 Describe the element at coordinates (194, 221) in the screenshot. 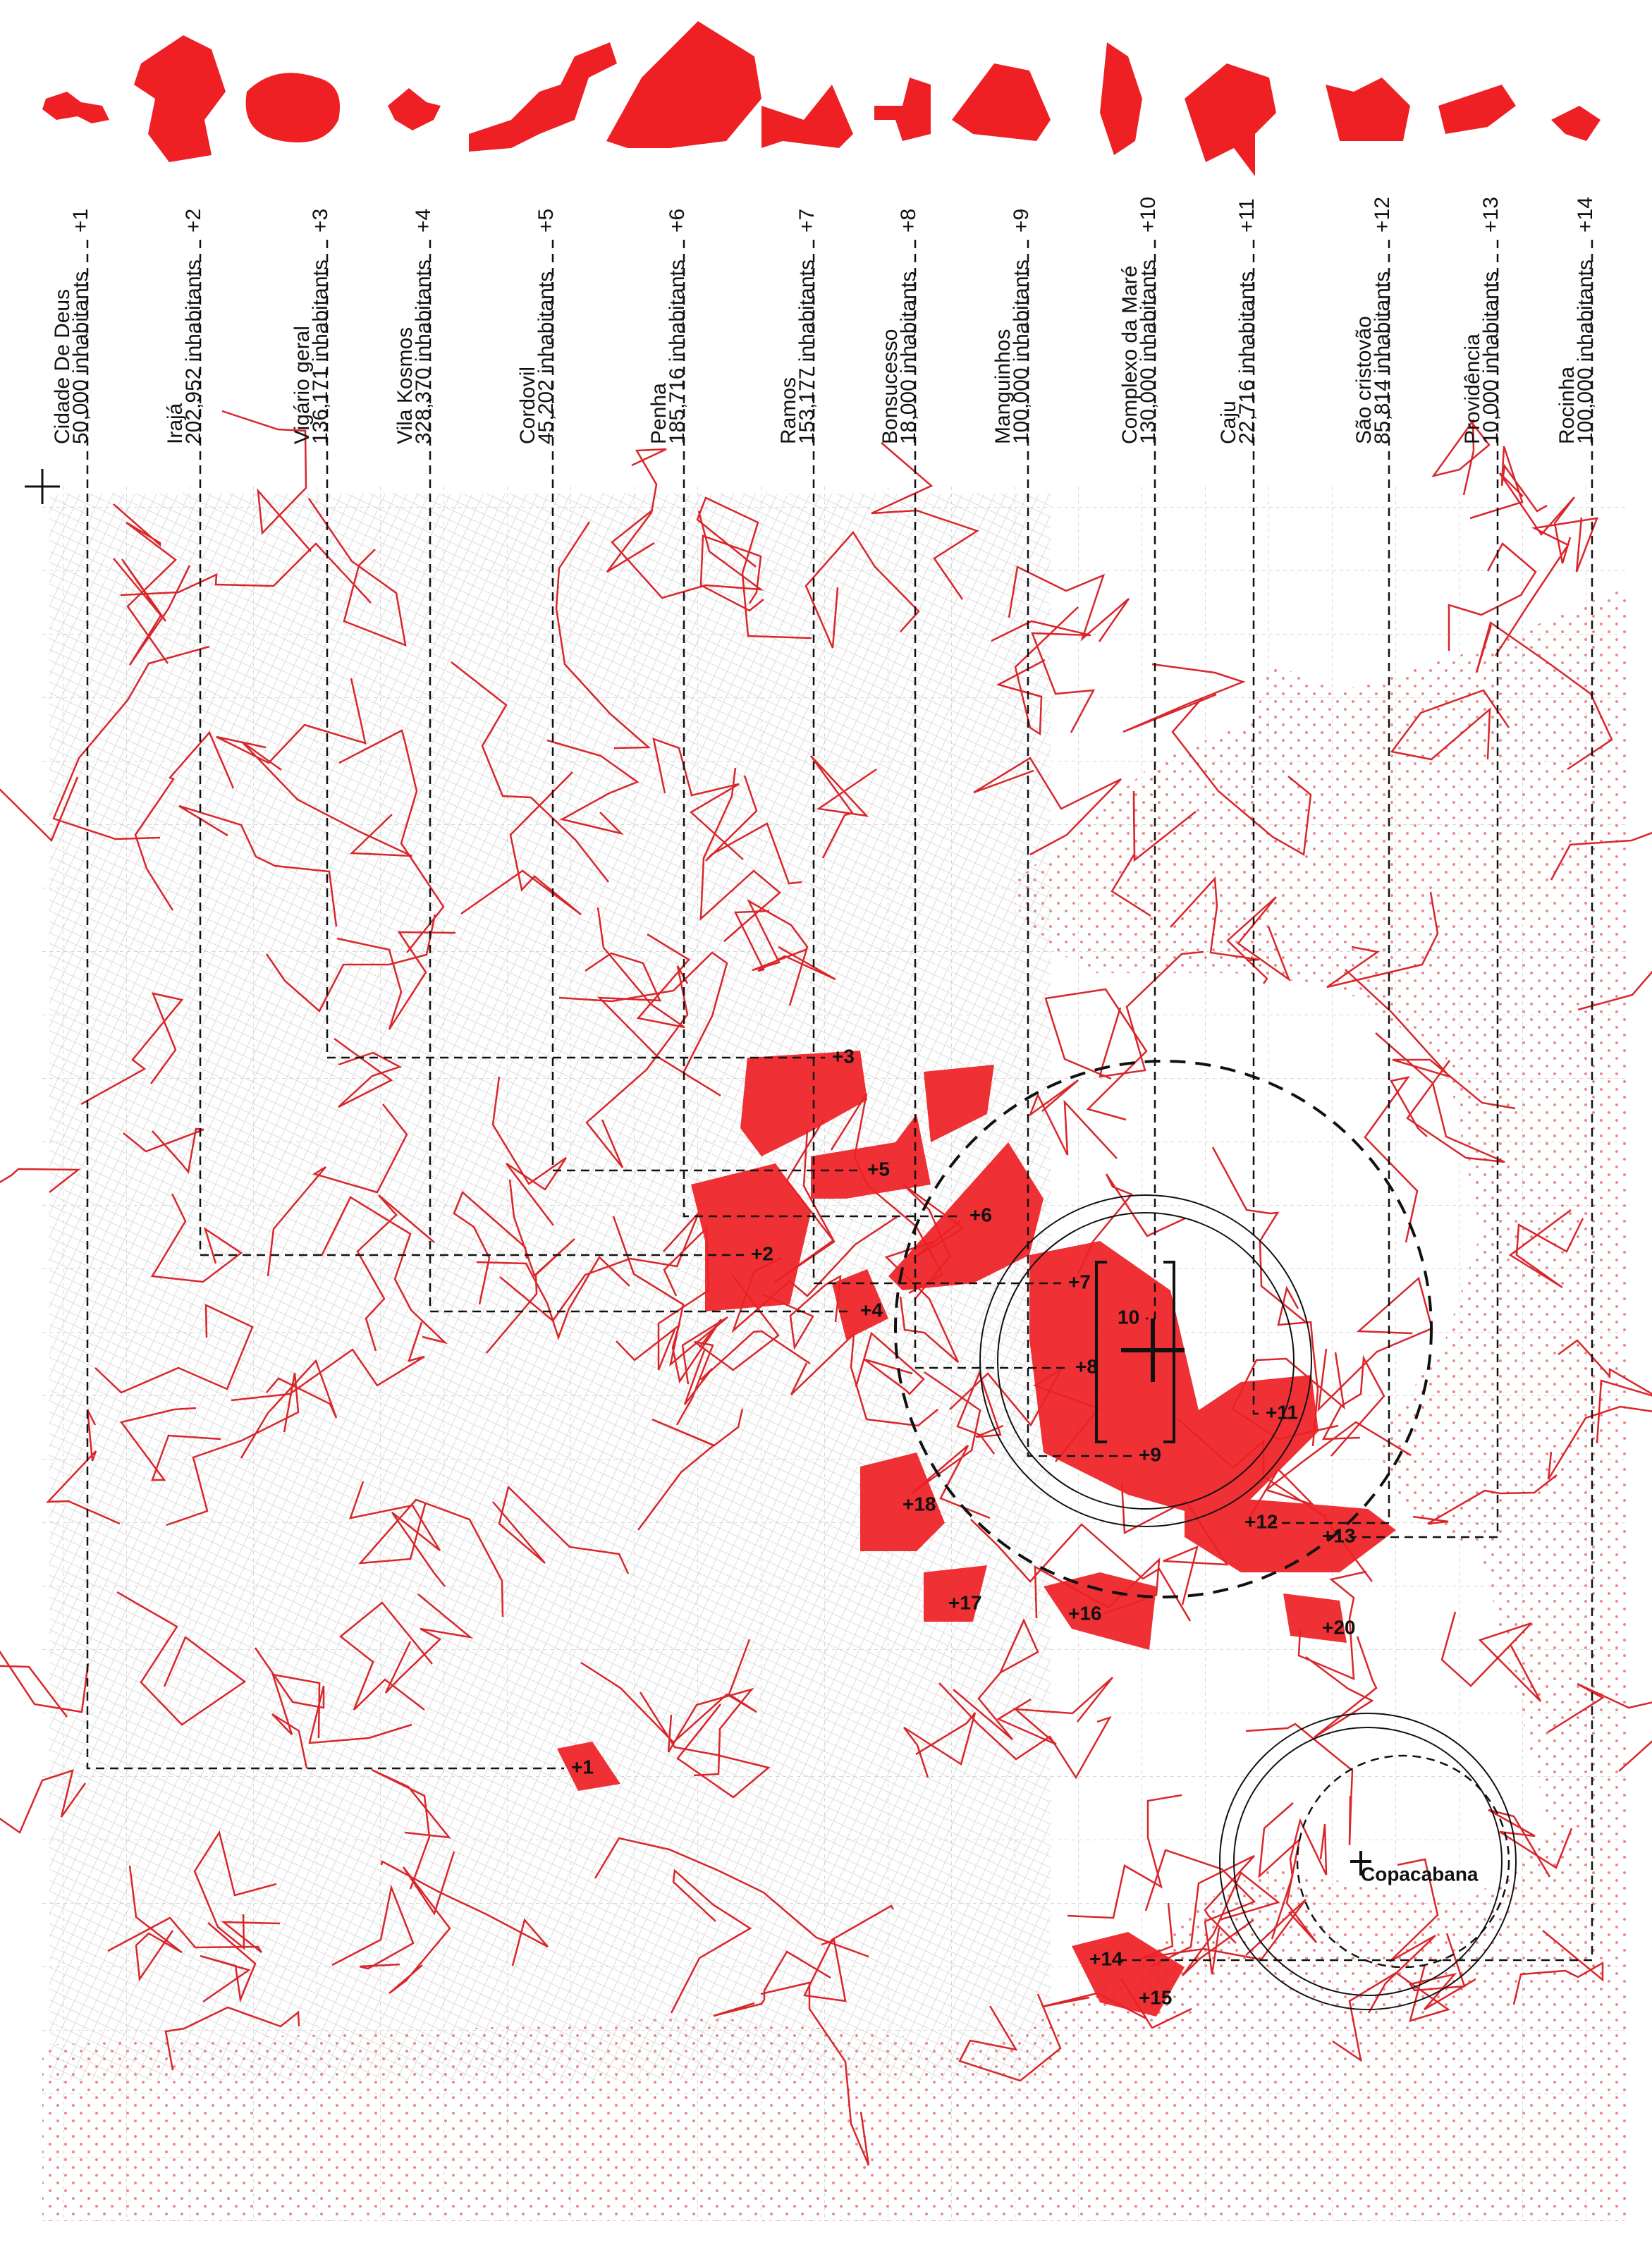

I see `favela-number: +2` at that location.